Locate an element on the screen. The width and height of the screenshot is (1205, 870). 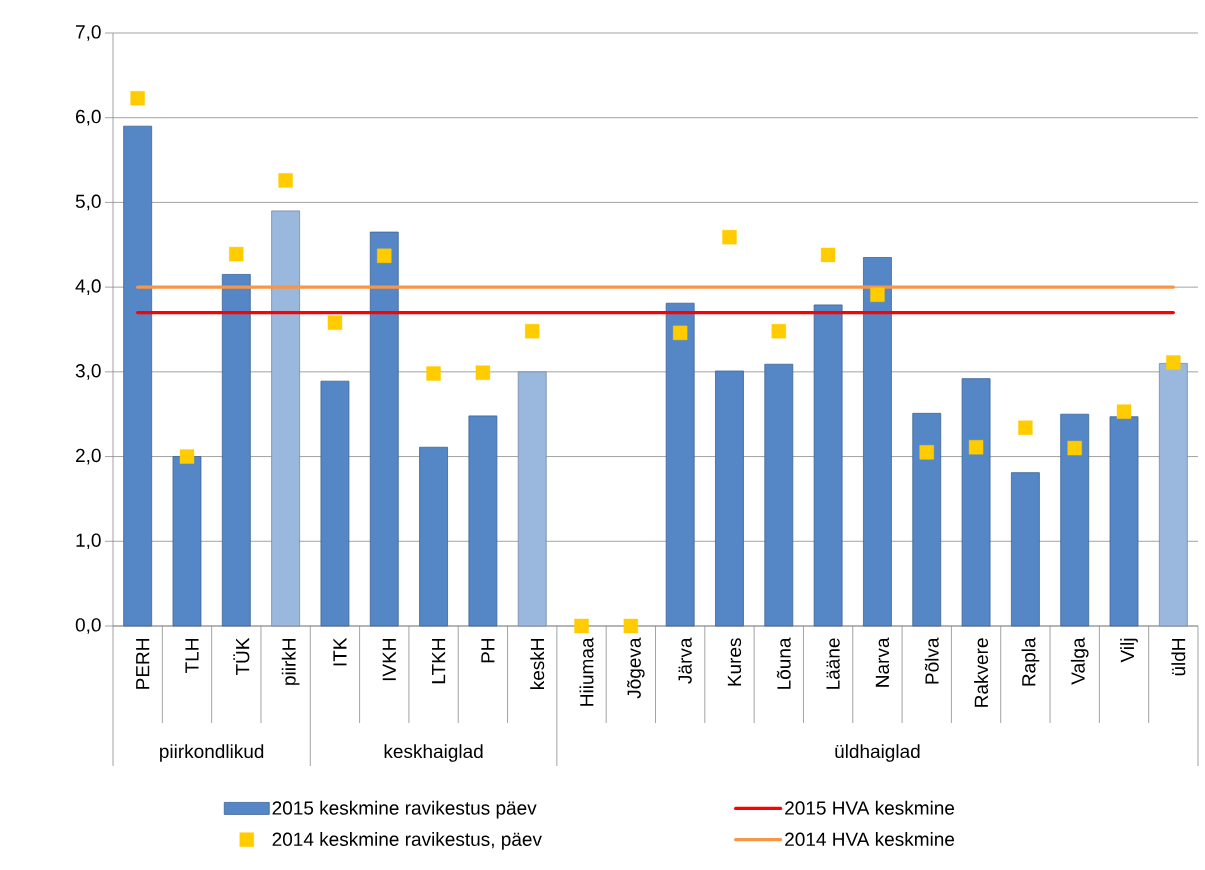
text: üldhaiglad is located at coordinates (877, 753).